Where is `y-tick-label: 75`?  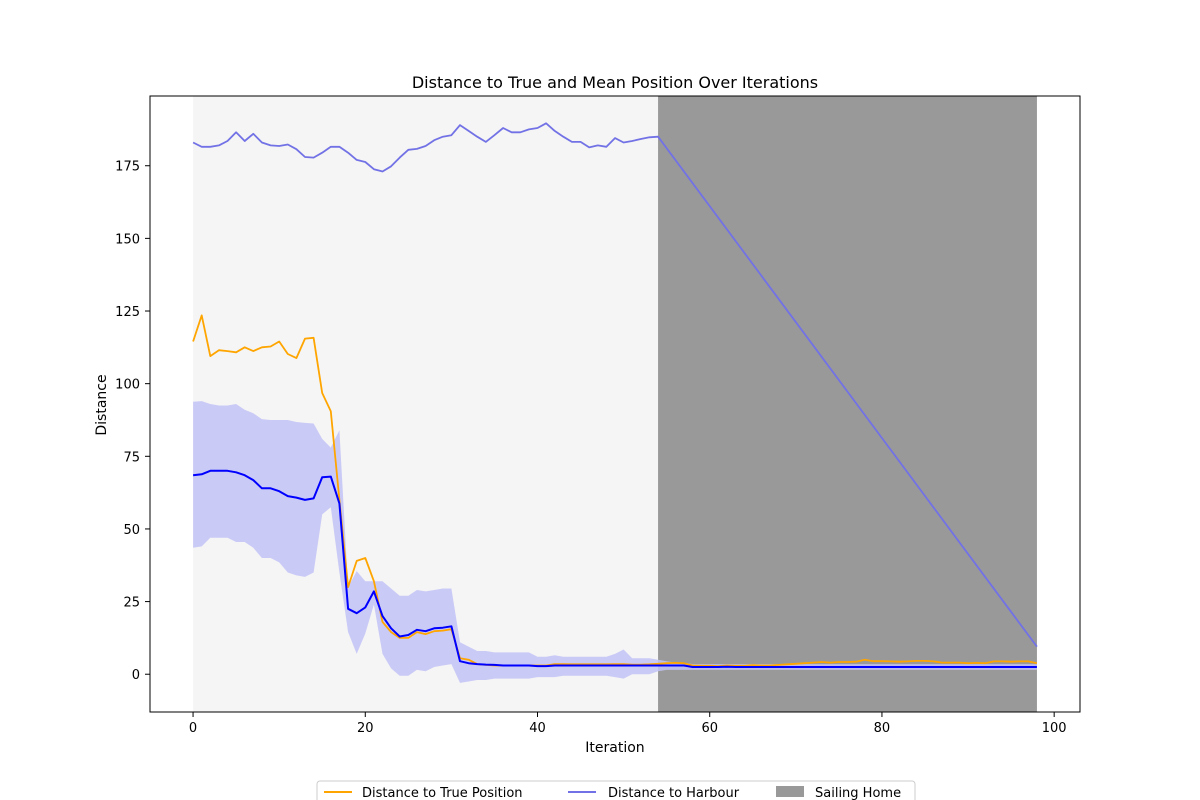 y-tick-label: 75 is located at coordinates (131, 457).